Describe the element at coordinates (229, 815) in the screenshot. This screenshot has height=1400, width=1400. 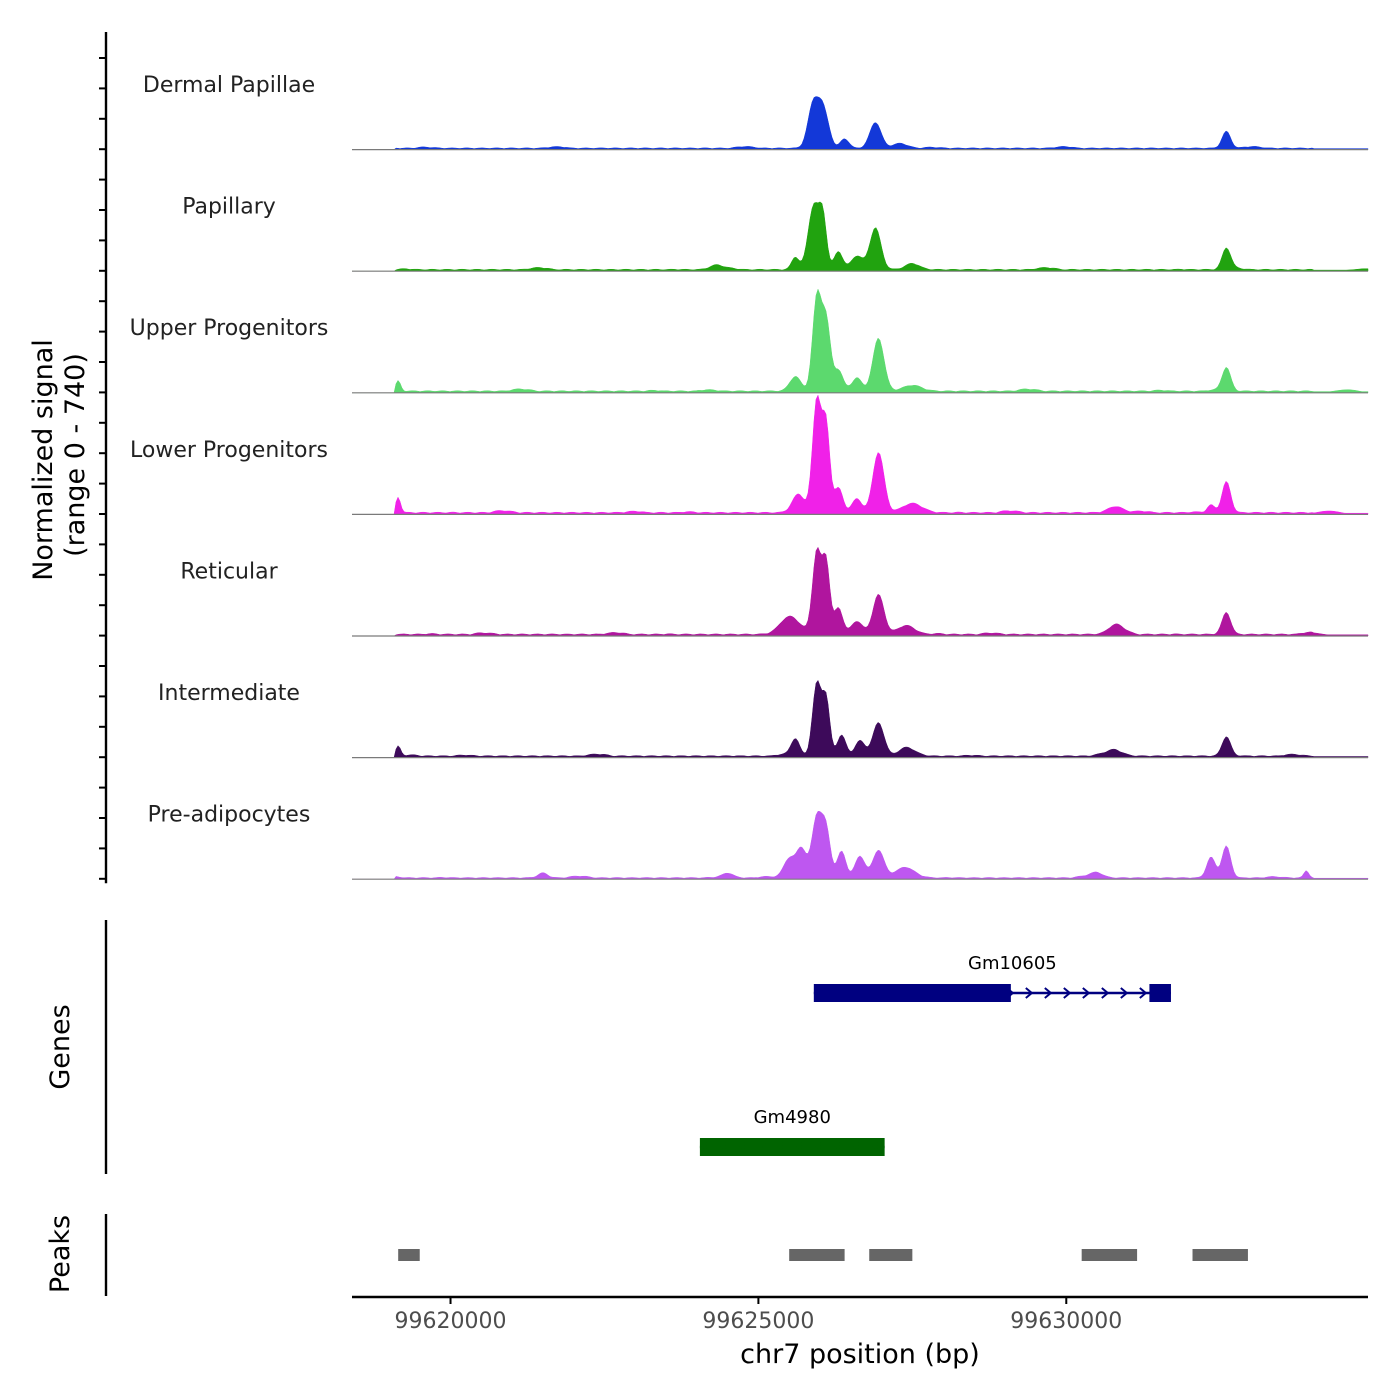
I see `track-label: Pre-adipocytes` at that location.